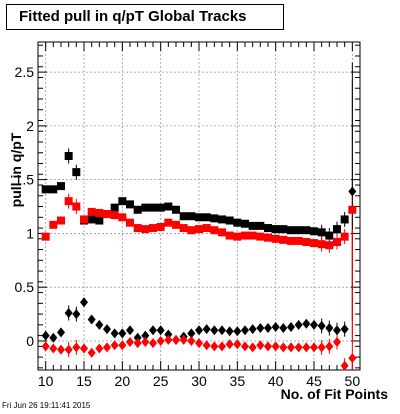  I want to click on x-tick-label: 35, so click(238, 381).